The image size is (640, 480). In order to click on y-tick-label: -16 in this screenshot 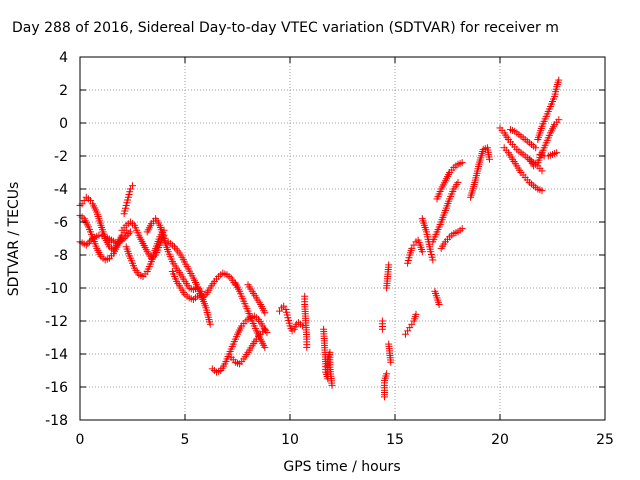, I will do `click(56, 388)`.